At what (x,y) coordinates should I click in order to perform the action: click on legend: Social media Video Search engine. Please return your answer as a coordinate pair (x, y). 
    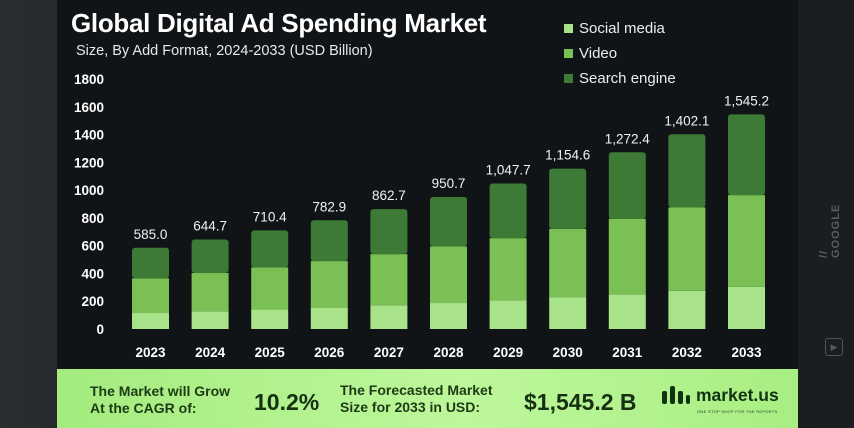
    Looking at the image, I should click on (620, 53).